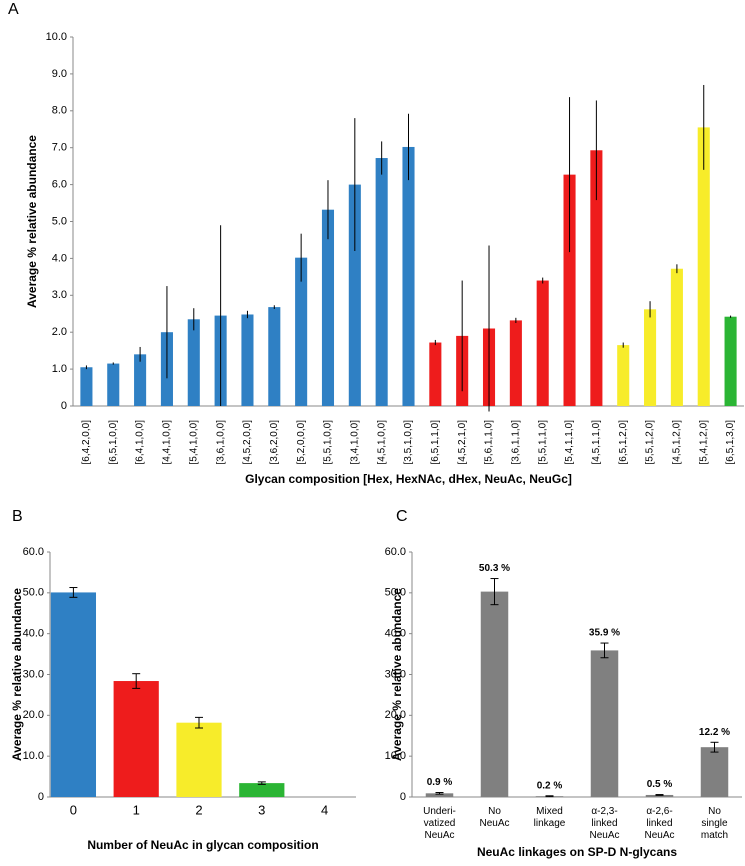 This screenshot has width=745, height=866. What do you see at coordinates (604, 823) in the screenshot?
I see `x-tick-label: α-2,3-linked NeuAc` at bounding box center [604, 823].